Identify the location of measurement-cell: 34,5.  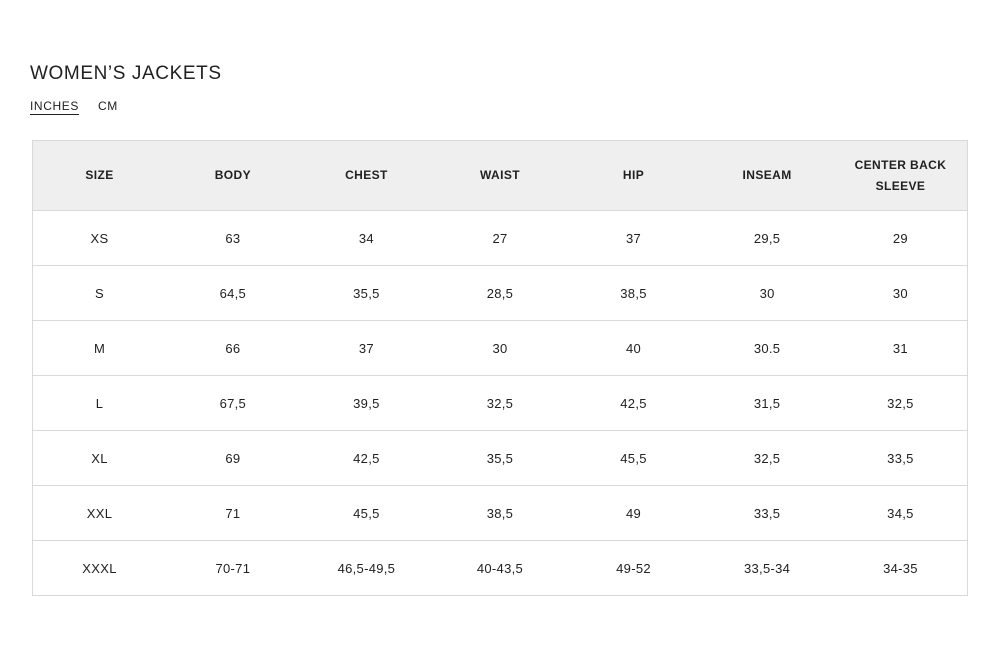
(900, 513).